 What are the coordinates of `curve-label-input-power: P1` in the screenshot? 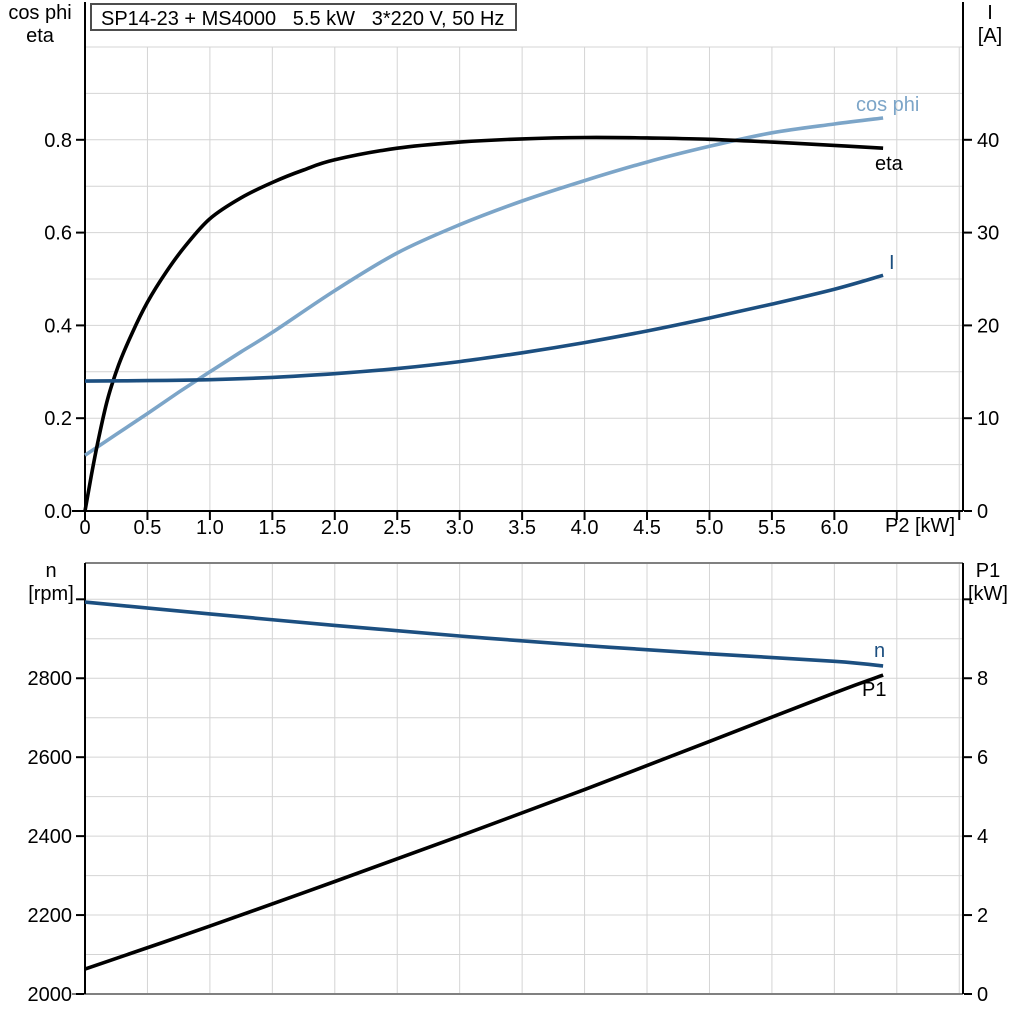 It's located at (874, 690).